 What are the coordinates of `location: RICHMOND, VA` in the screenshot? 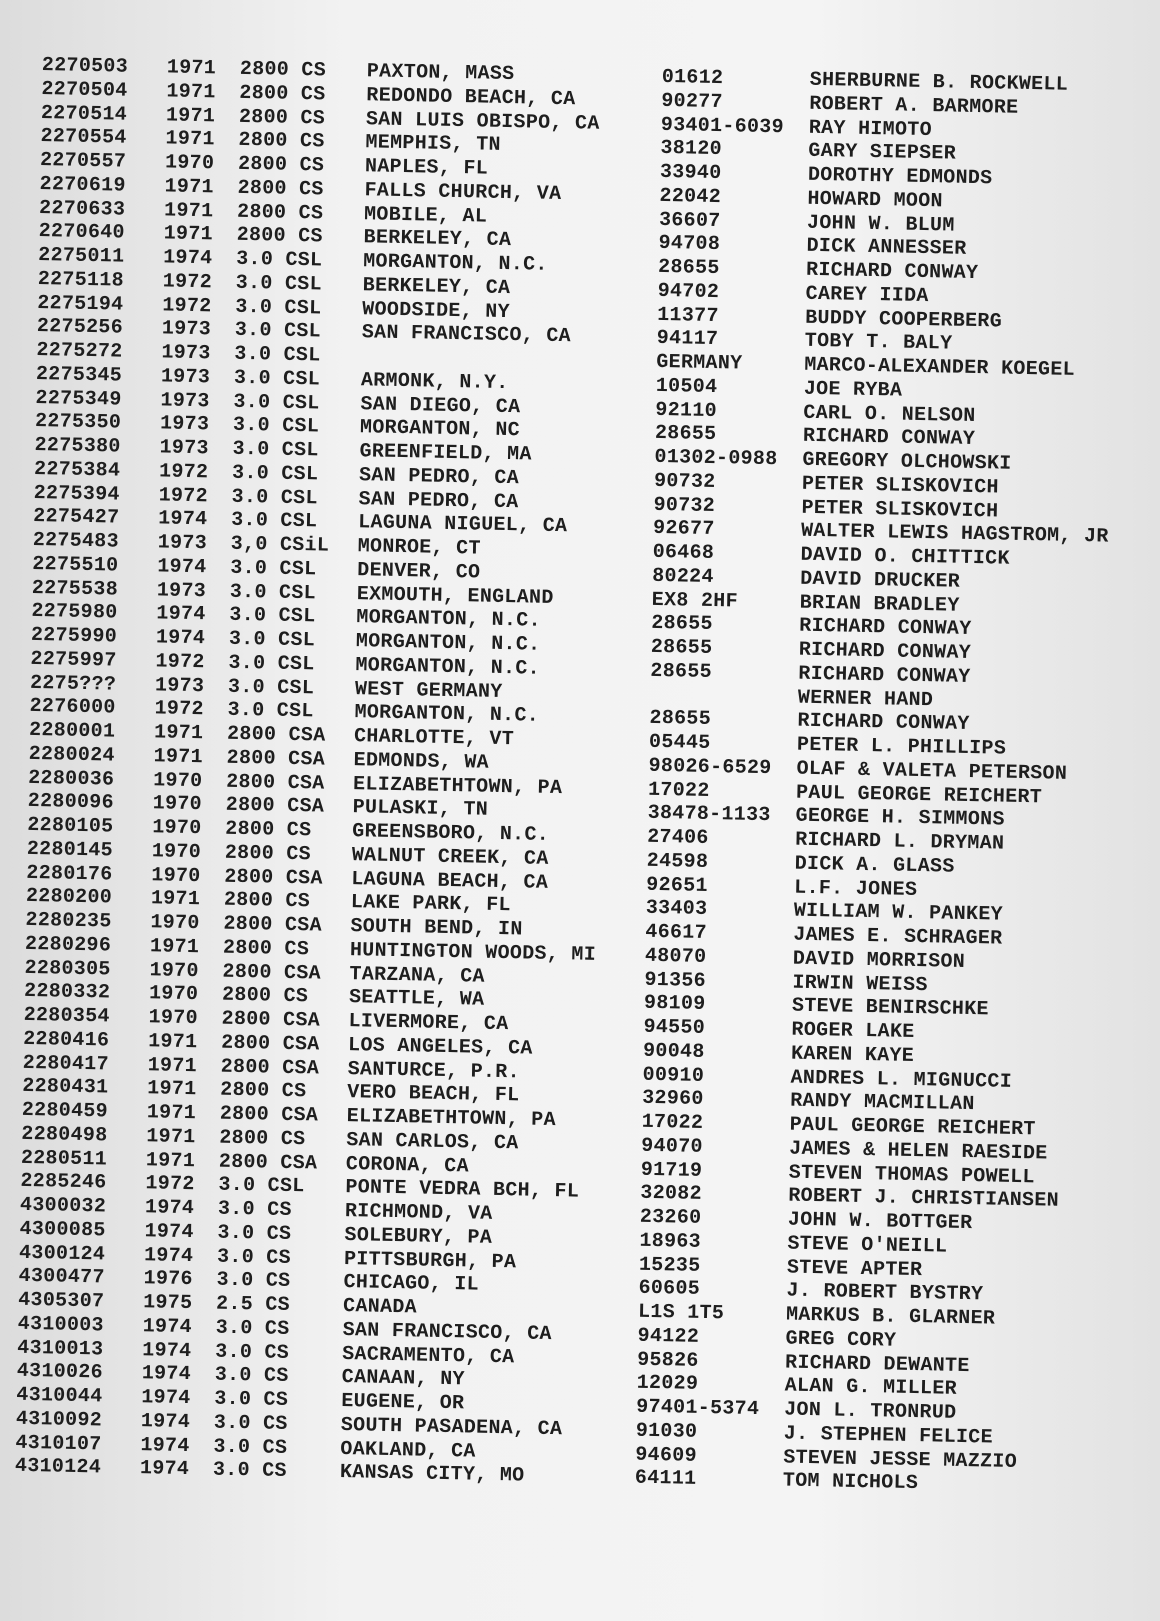 It's located at (418, 1213).